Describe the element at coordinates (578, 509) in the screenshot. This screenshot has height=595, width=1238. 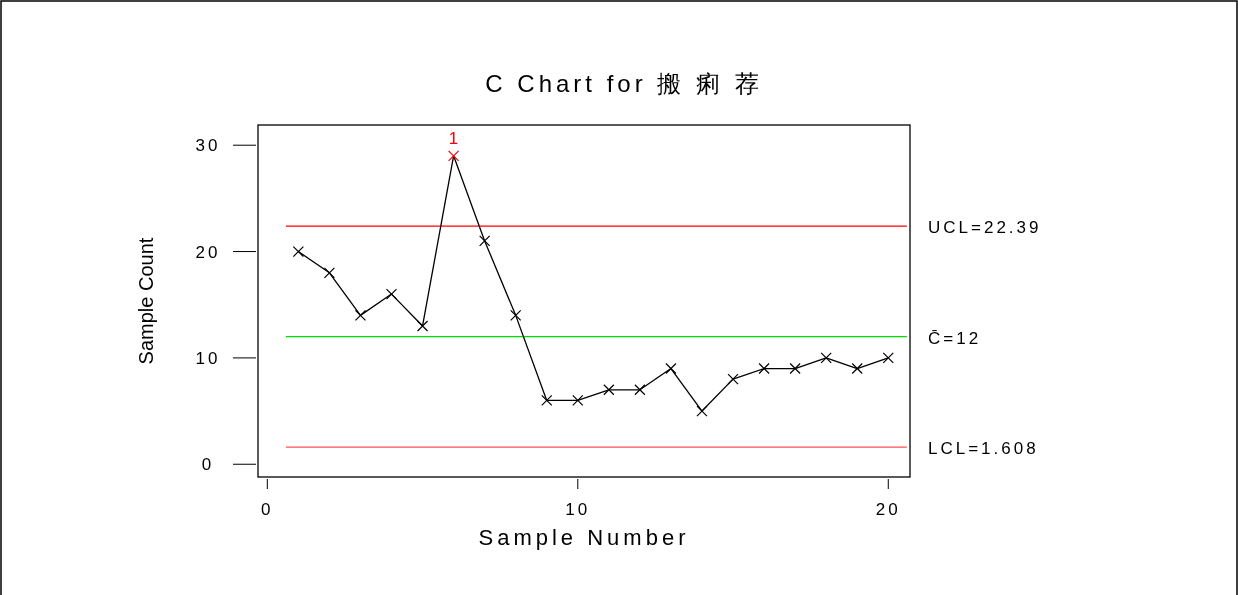
I see `x-tick-label: 10` at that location.